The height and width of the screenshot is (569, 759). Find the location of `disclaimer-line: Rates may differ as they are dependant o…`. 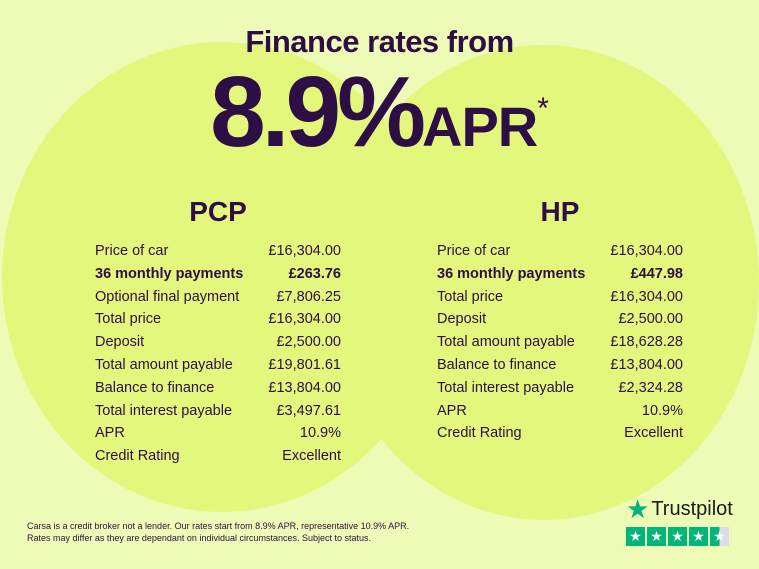

disclaimer-line: Rates may differ as they are dependant o… is located at coordinates (199, 538).